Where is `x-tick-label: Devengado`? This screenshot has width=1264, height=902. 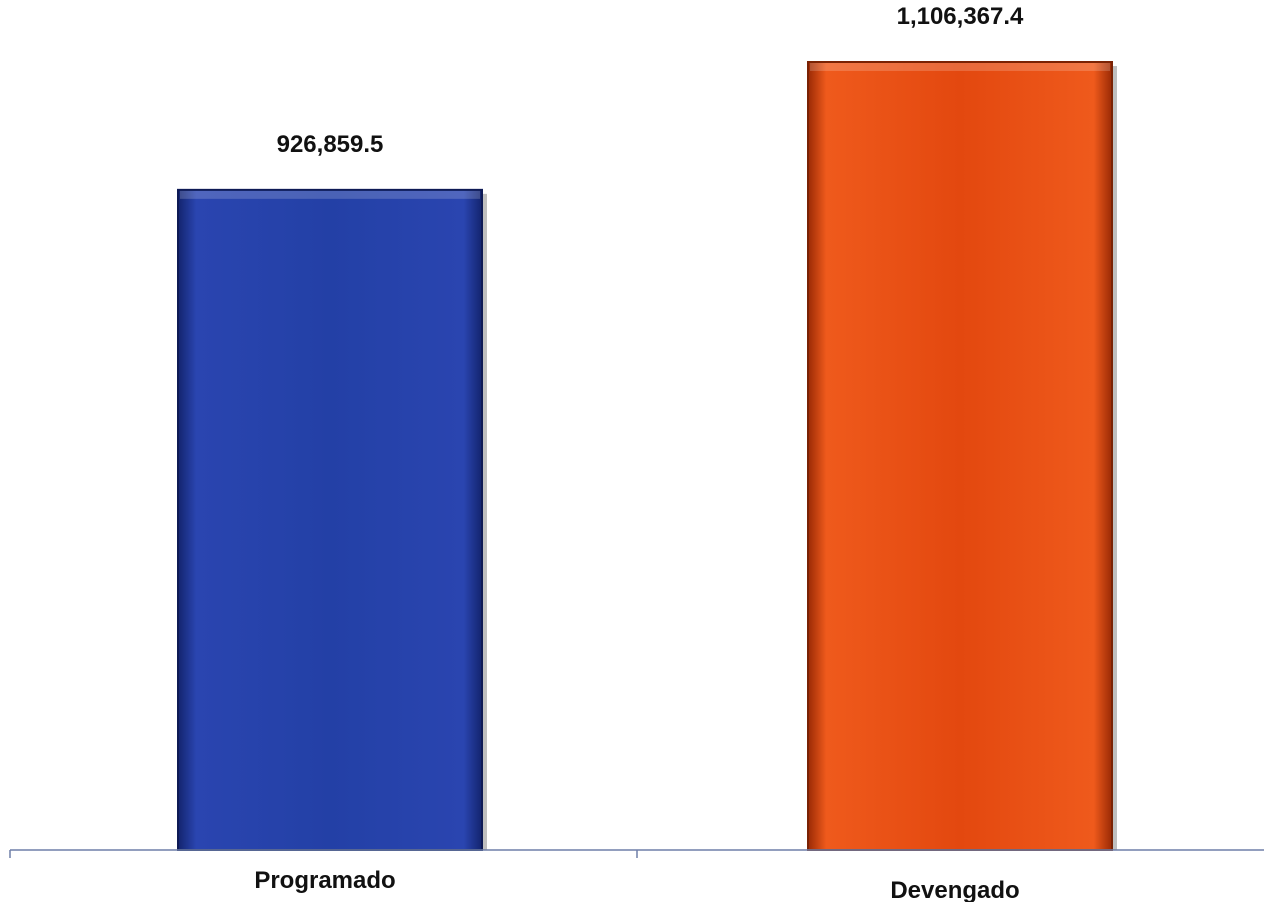 x-tick-label: Devengado is located at coordinates (954, 889).